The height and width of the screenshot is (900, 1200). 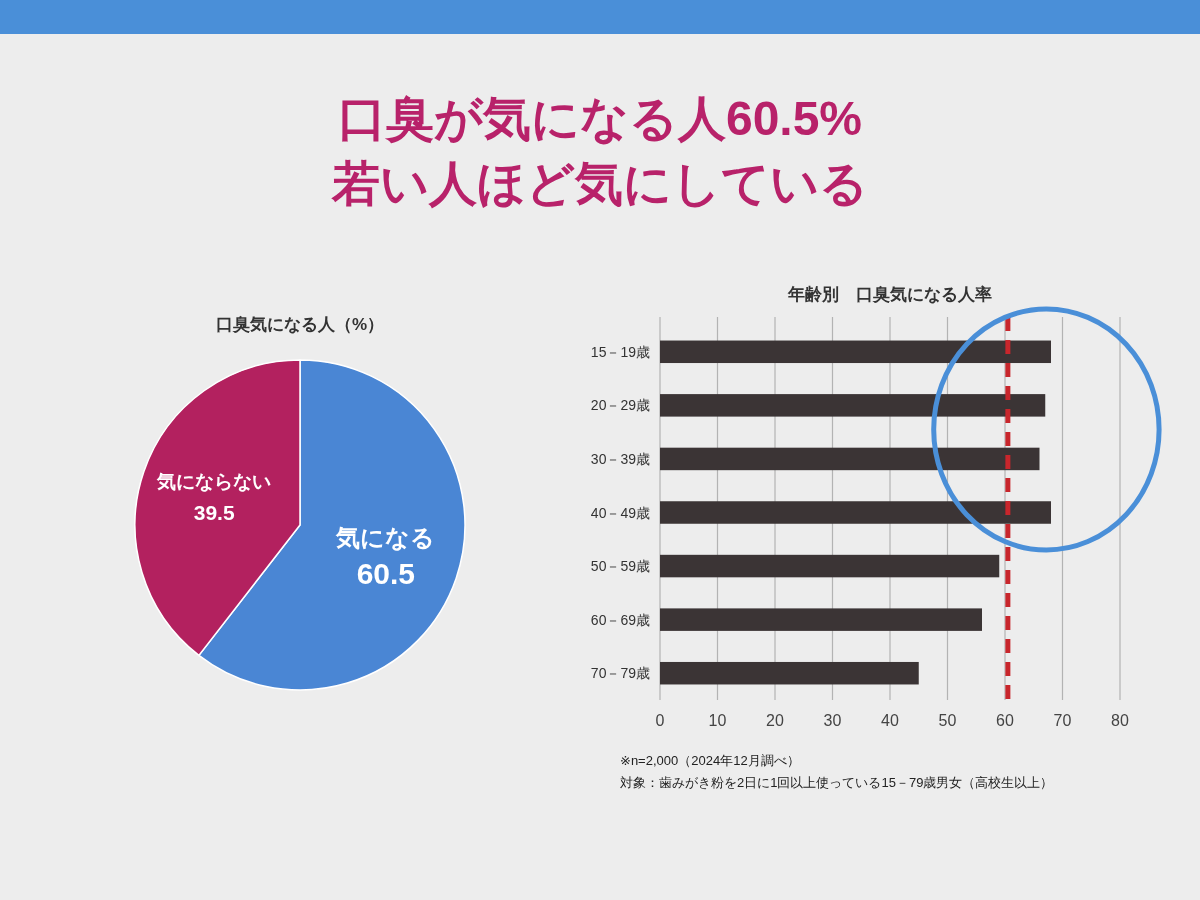 What do you see at coordinates (890, 720) in the screenshot?
I see `x-tick-label: 40` at bounding box center [890, 720].